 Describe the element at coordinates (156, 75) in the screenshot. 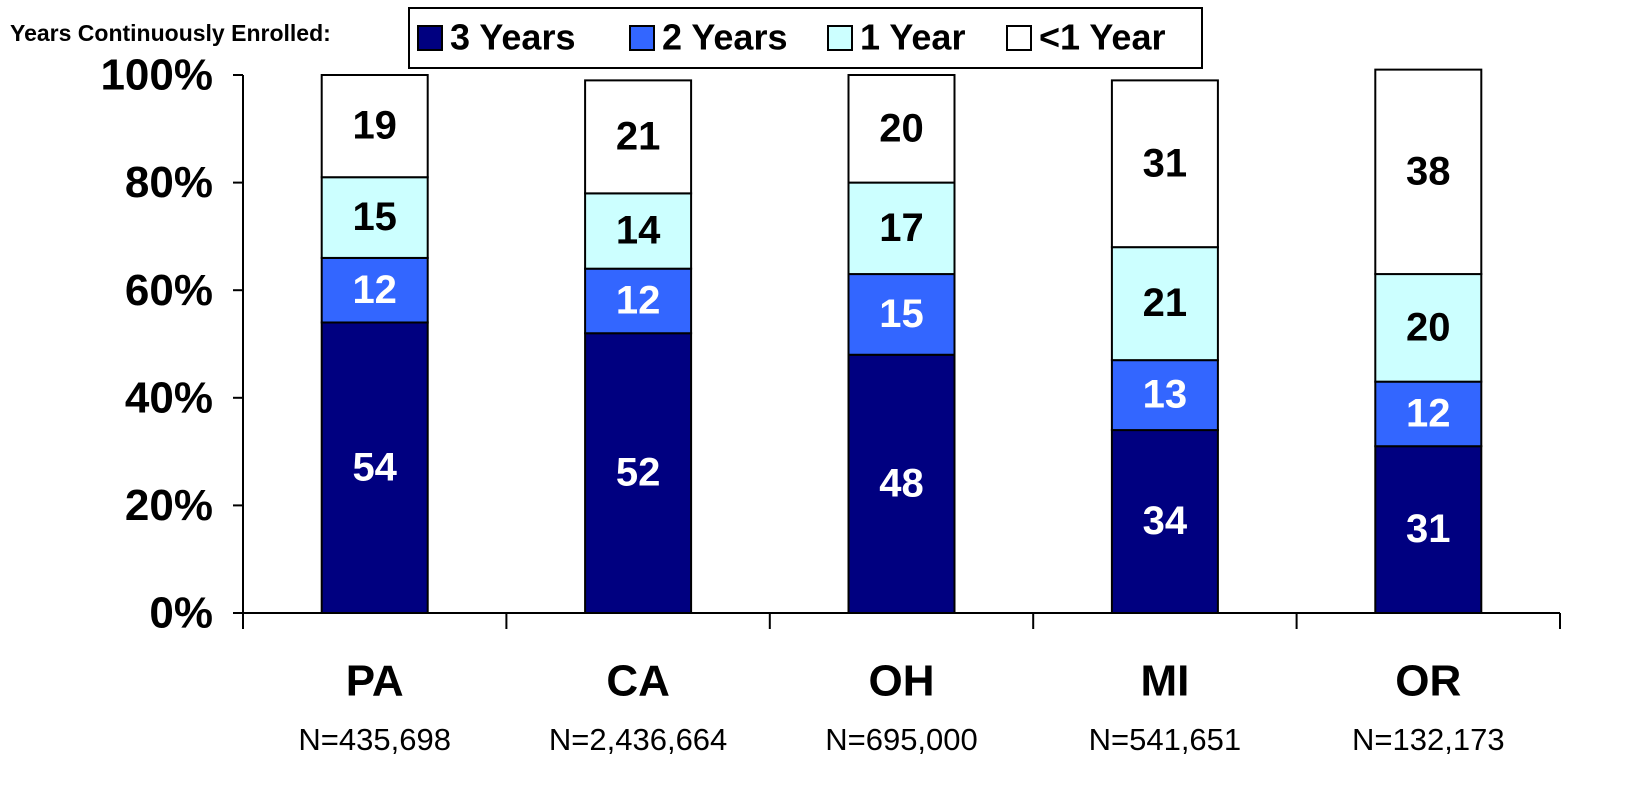

I see `y-tick-label: 100%` at that location.